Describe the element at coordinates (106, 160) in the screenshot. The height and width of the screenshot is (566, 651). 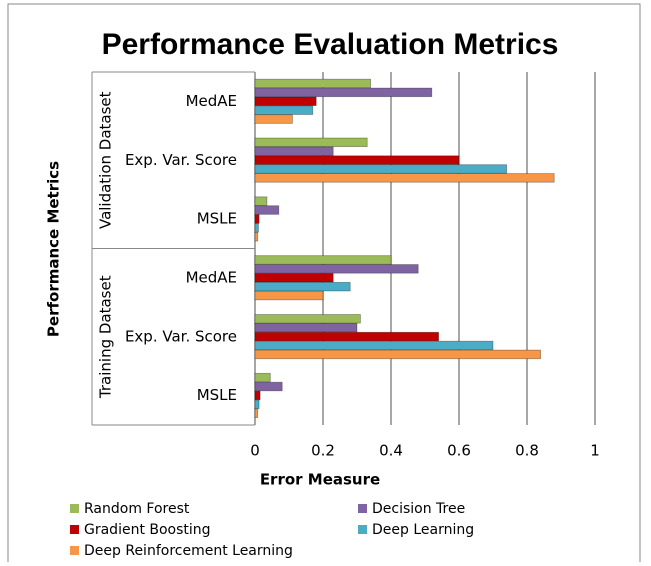
I see `group-label: Validation Dataset` at that location.